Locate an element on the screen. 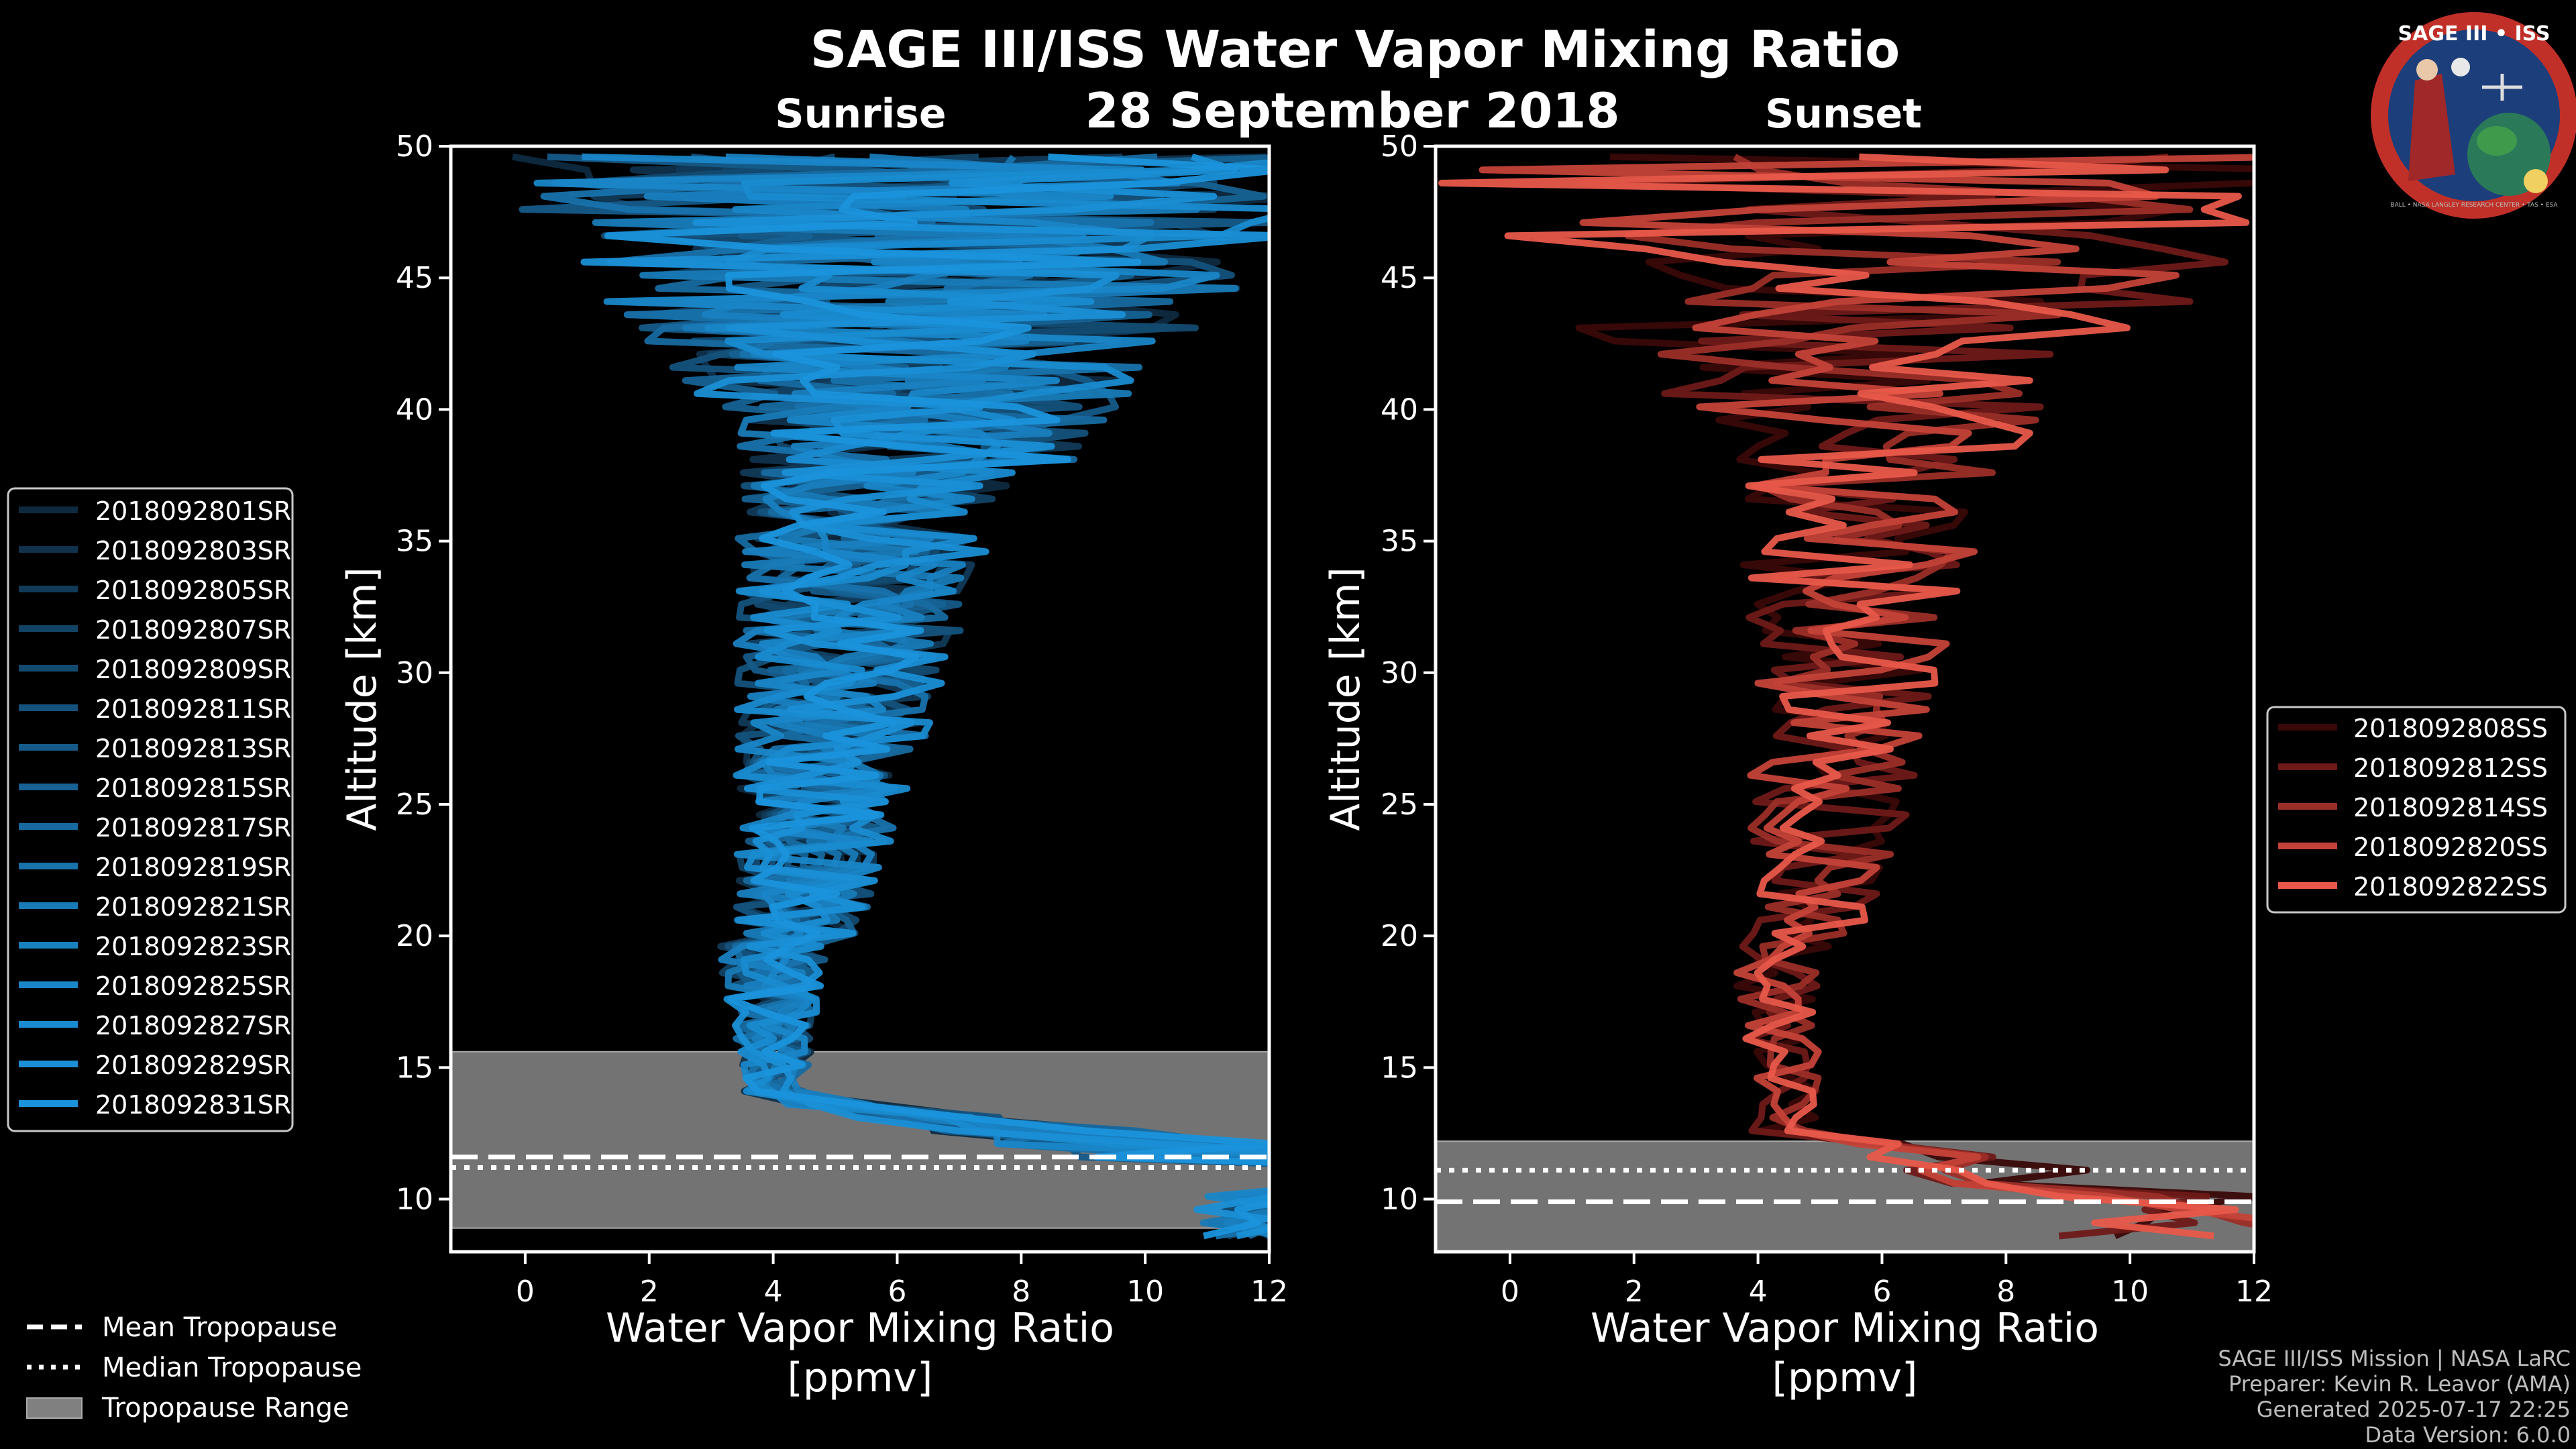 The height and width of the screenshot is (1449, 2576). sr-y-tick-label: 25 is located at coordinates (414, 805).